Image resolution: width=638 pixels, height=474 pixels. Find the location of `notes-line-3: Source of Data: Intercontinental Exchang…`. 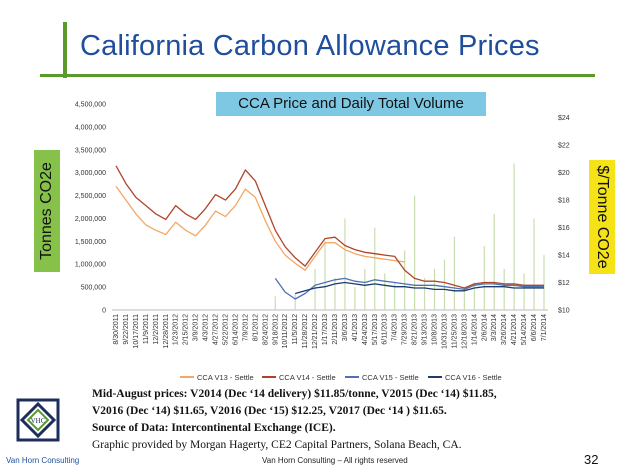

notes-line-3: Source of Data: Intercontinental Exchang… is located at coordinates (214, 428).